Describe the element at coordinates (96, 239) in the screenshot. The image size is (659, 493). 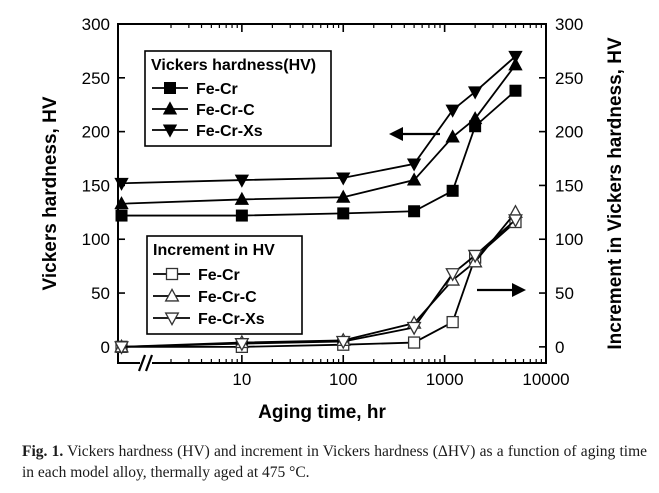
I see `y-left-tick-label: 100` at that location.